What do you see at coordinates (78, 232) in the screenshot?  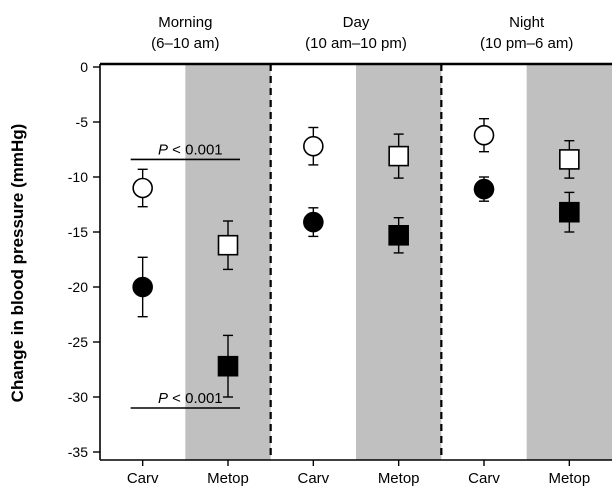 I see `y-tick-label: -15` at bounding box center [78, 232].